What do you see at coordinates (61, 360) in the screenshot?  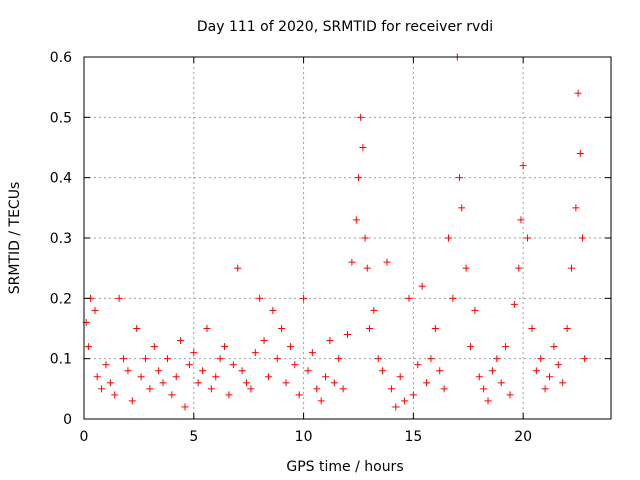 I see `y-tick-label: 0.1` at bounding box center [61, 360].